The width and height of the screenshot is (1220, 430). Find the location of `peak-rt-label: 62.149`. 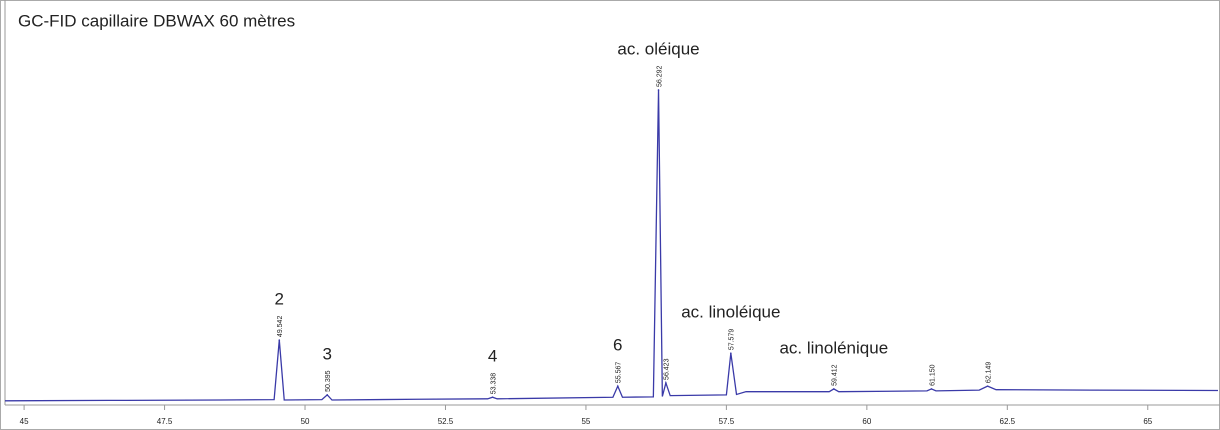

peak-rt-label: 62.149 is located at coordinates (988, 373).